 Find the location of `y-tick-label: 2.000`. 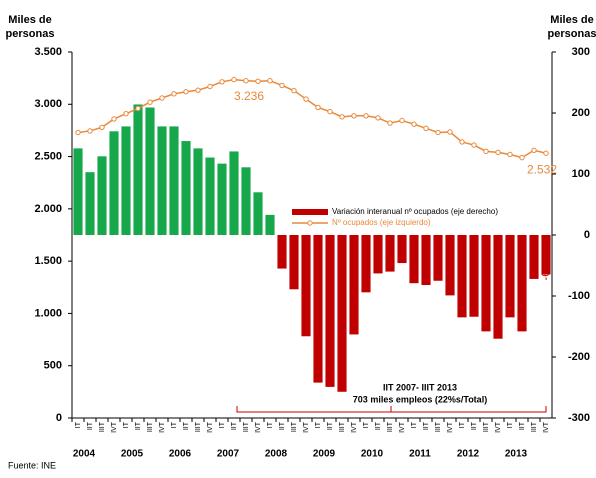

y-tick-label: 2.000 is located at coordinates (48, 209).